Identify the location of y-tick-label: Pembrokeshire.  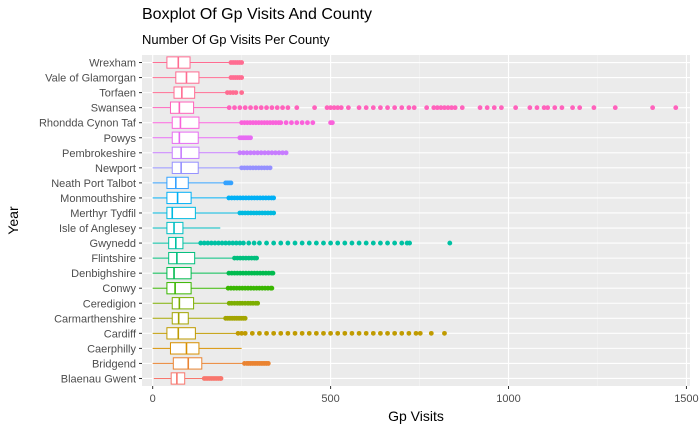
(99, 154).